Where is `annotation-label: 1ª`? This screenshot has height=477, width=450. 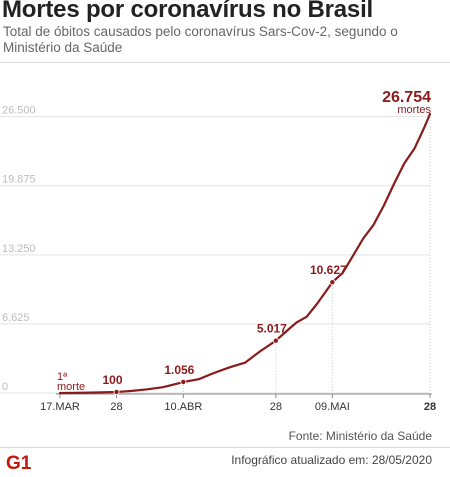 annotation-label: 1ª is located at coordinates (62, 377).